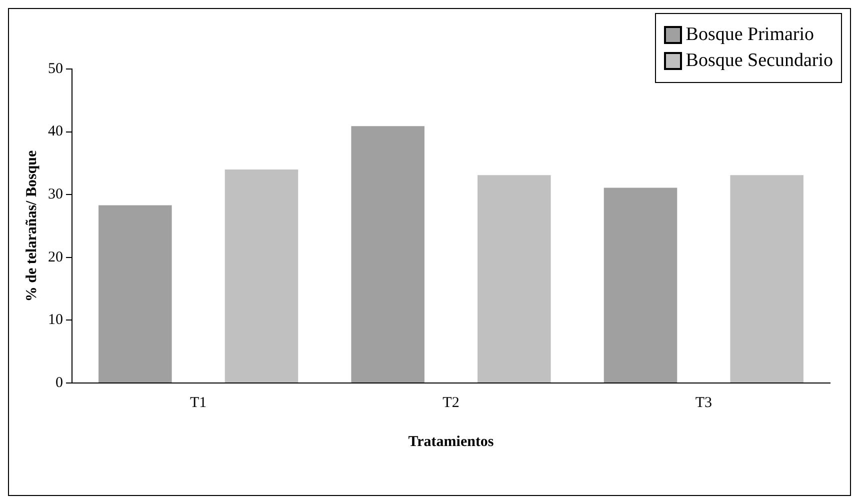 This screenshot has width=859, height=504. I want to click on x-tick-label: T1, so click(198, 402).